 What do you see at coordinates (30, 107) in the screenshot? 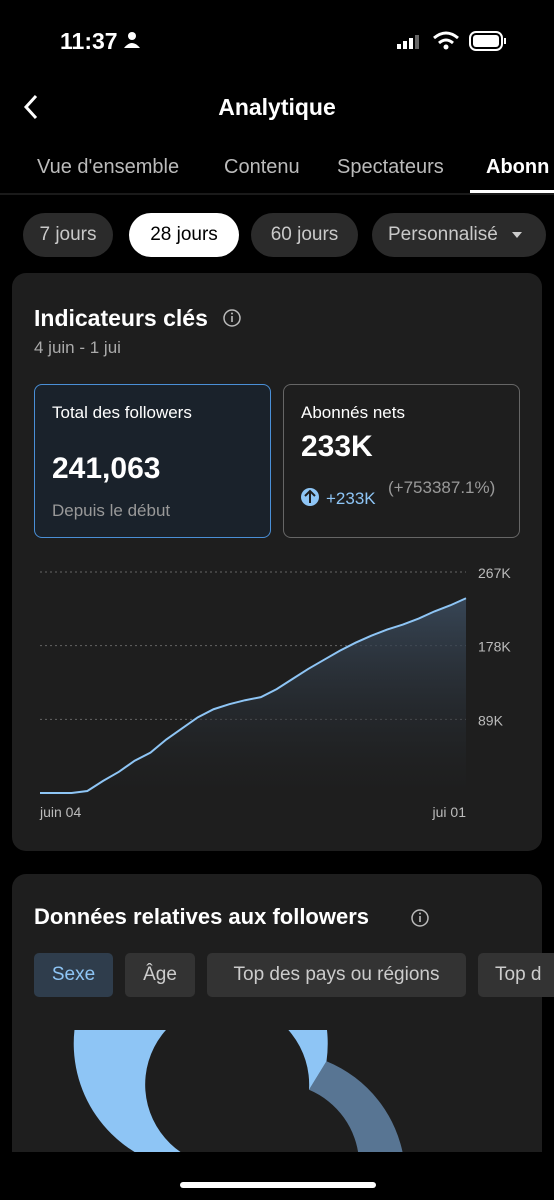
I see `back-button` at bounding box center [30, 107].